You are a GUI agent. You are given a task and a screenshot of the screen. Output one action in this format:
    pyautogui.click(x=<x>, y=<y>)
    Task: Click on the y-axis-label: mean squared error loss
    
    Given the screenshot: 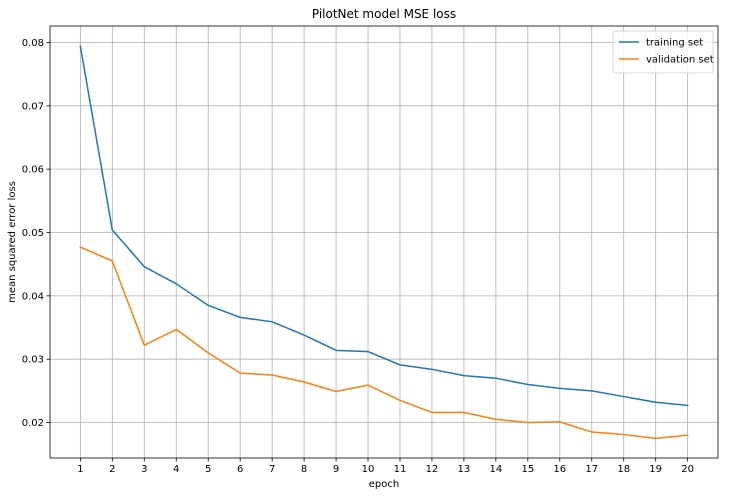 What is the action you would take?
    pyautogui.click(x=12, y=242)
    